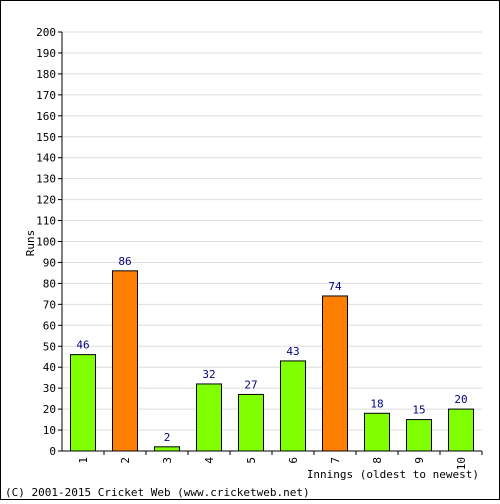  Describe the element at coordinates (82, 345) in the screenshot. I see `data-label-1: 46` at that location.